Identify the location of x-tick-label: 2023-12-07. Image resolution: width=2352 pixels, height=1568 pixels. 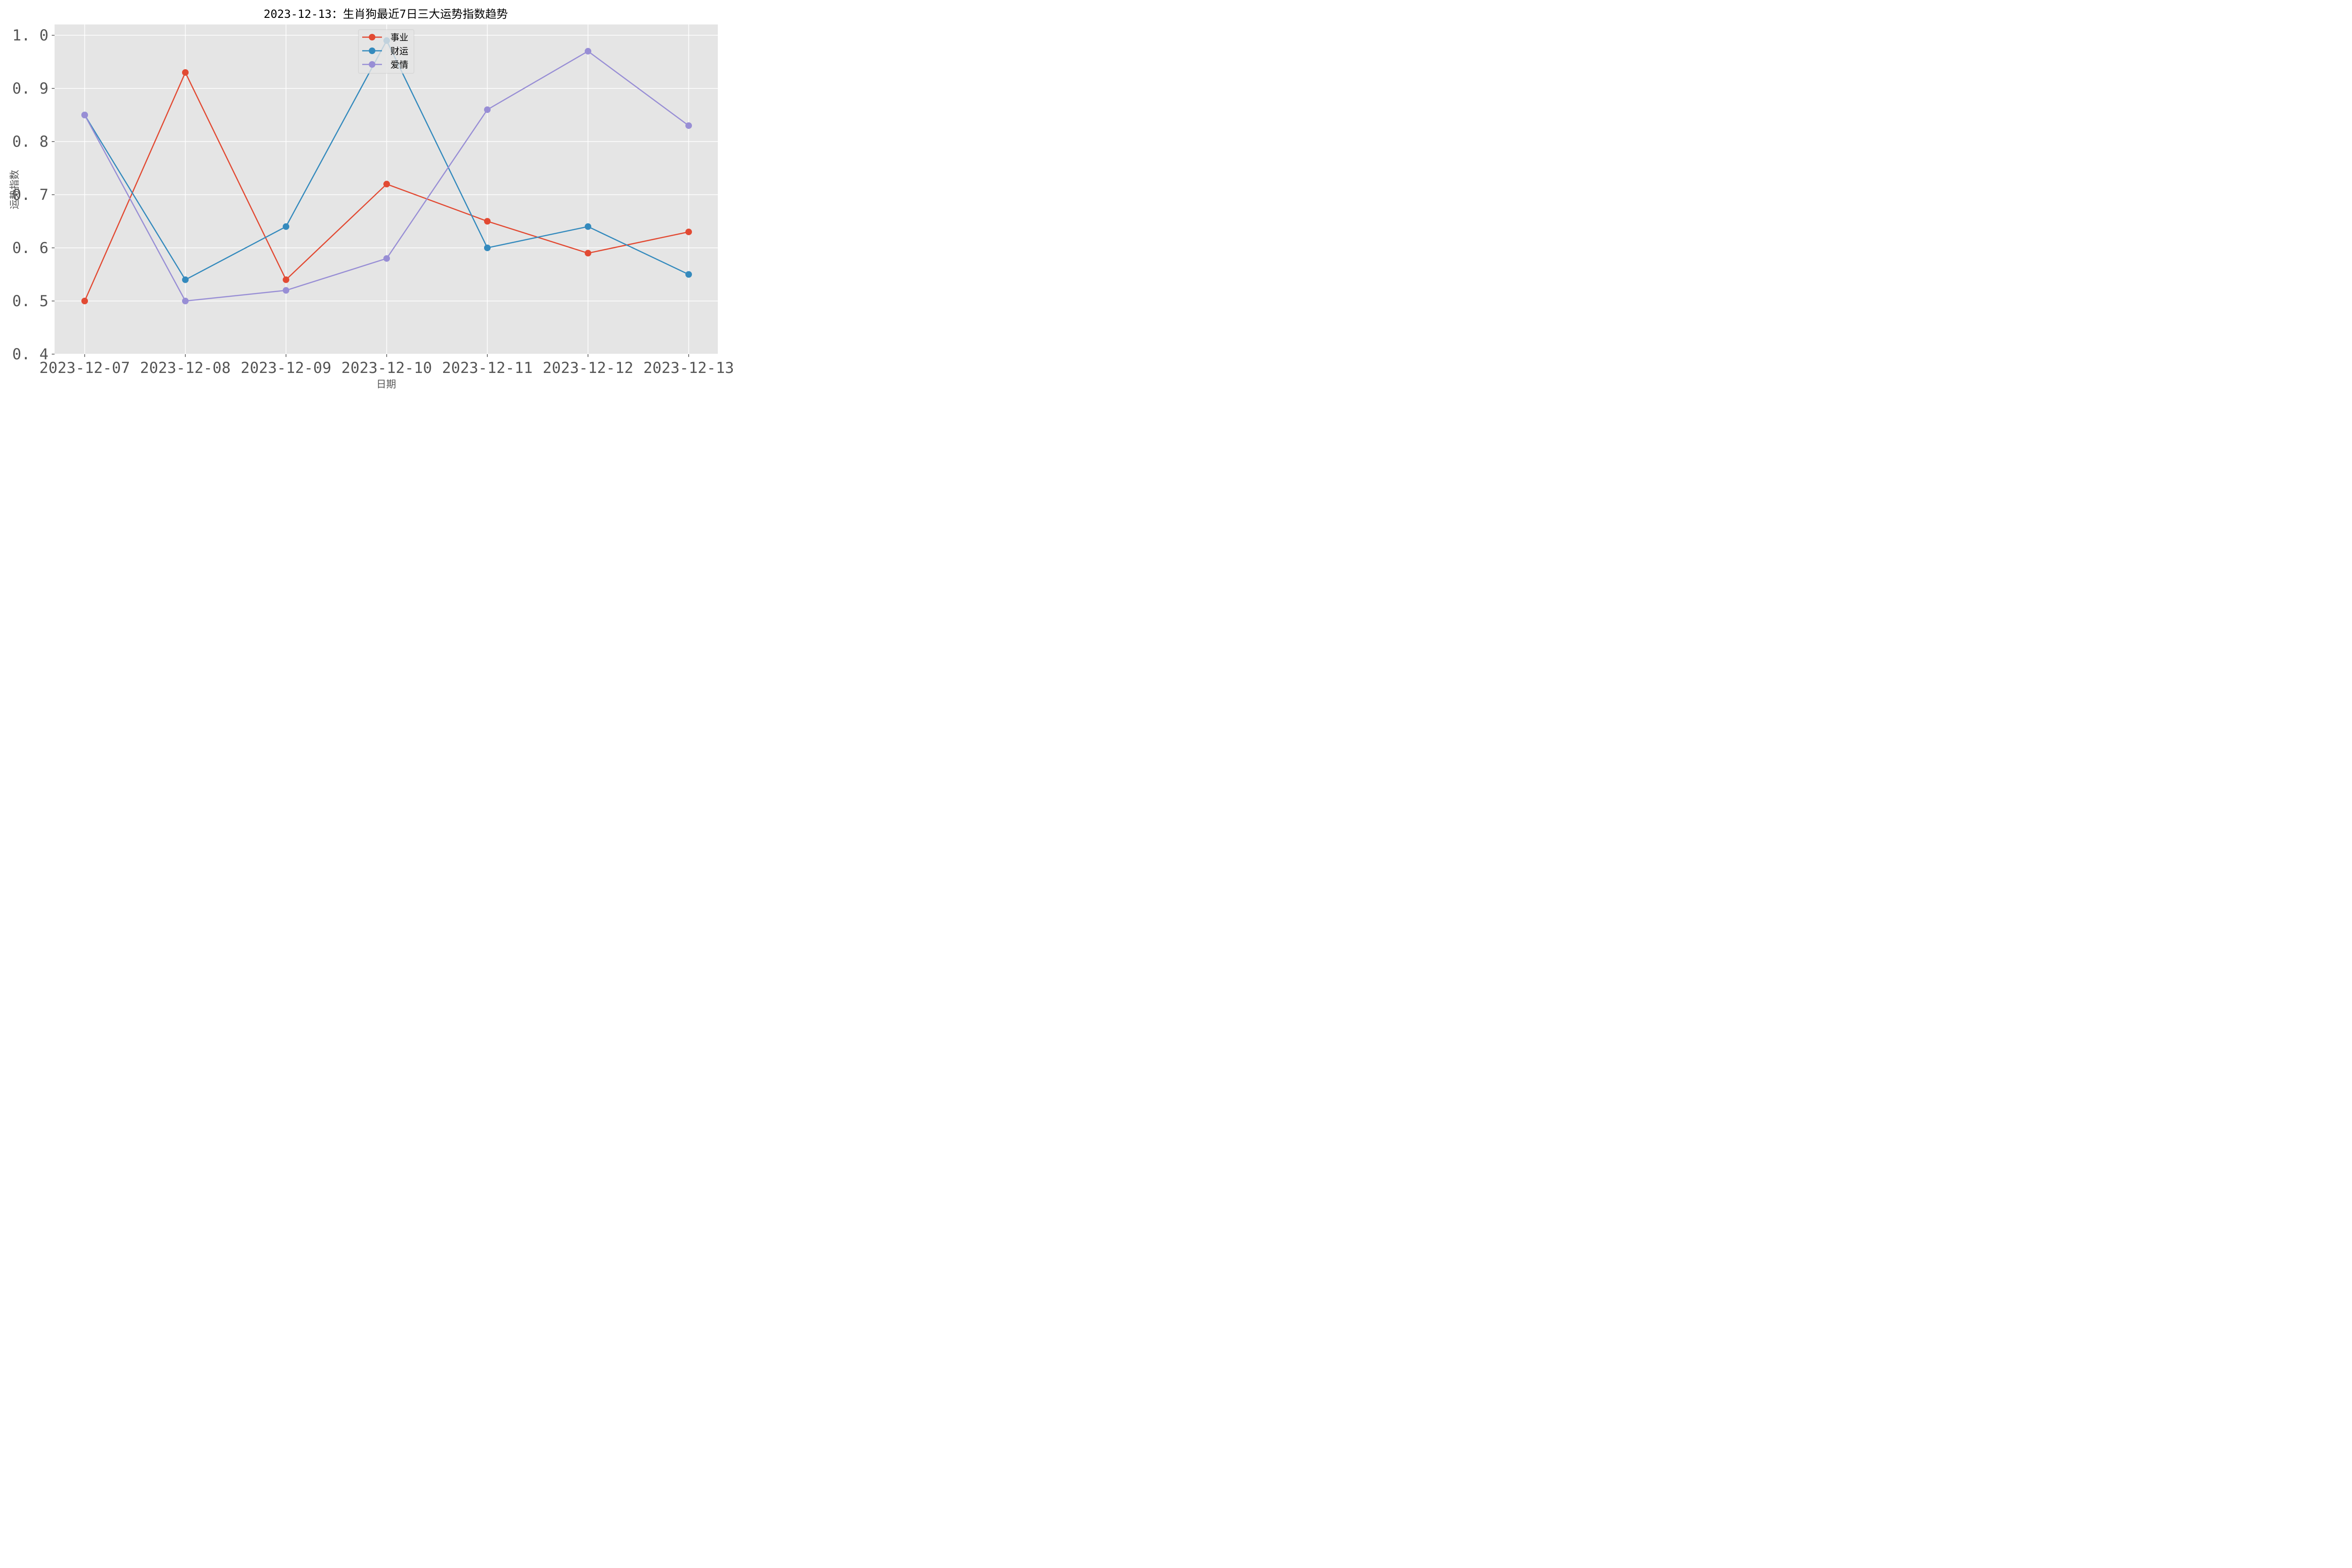
(85, 368).